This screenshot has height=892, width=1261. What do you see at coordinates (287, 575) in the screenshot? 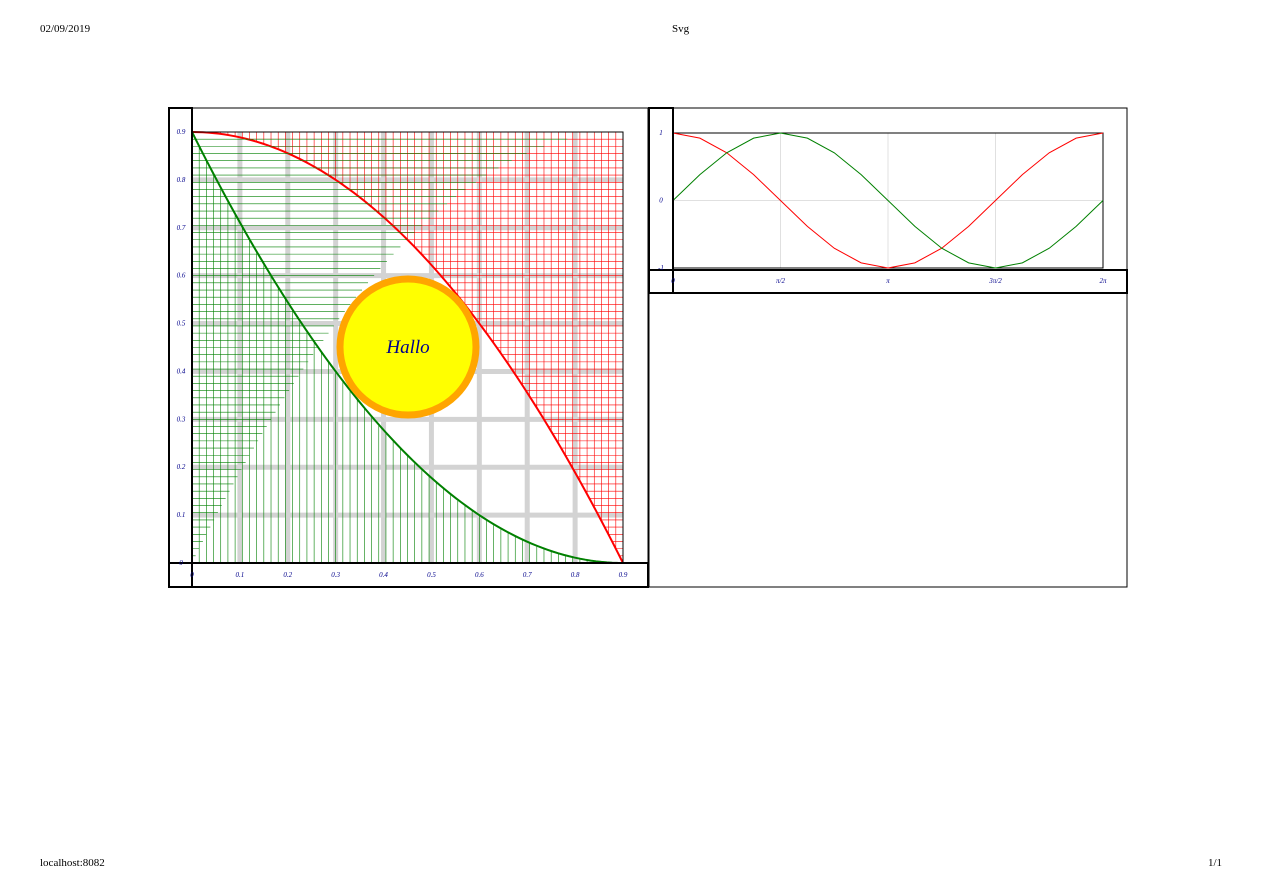
I see `x-tick-label: 0.2` at bounding box center [287, 575].